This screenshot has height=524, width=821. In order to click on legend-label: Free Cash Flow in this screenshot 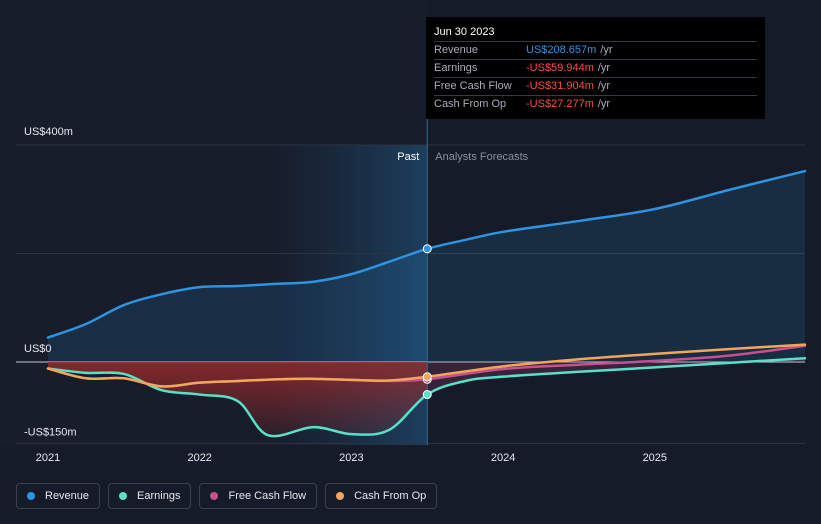, I will do `click(267, 496)`.